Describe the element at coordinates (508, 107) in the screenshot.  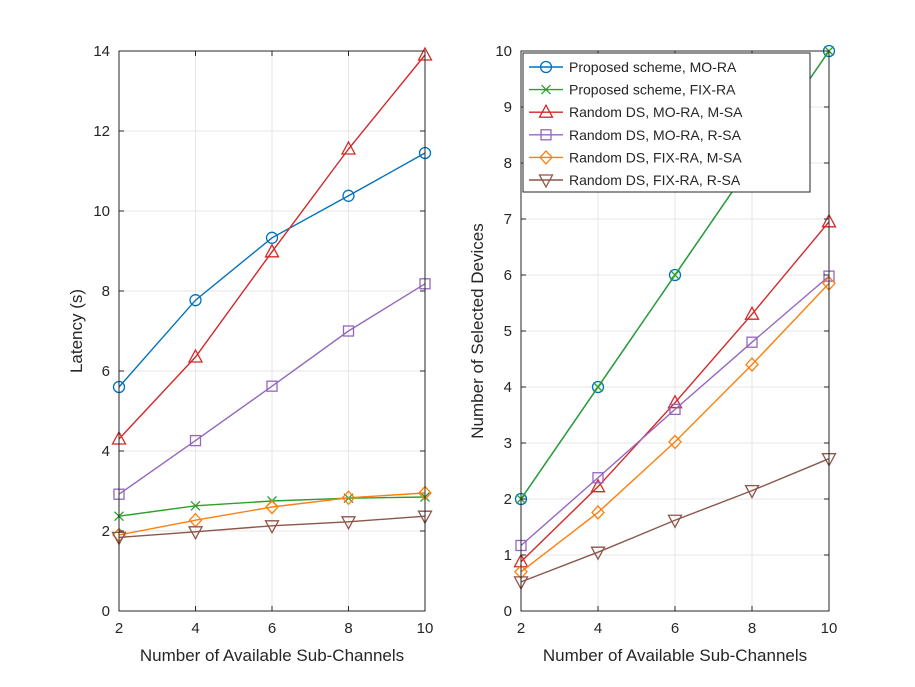
I see `y-tick-label: 9` at that location.